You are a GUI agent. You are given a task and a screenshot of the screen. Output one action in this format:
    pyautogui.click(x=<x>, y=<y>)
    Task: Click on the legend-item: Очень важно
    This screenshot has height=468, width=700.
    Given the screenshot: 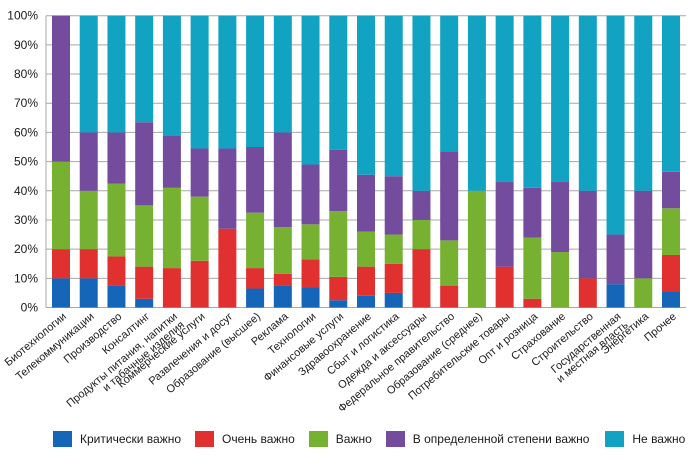 What is the action you would take?
    pyautogui.click(x=245, y=439)
    